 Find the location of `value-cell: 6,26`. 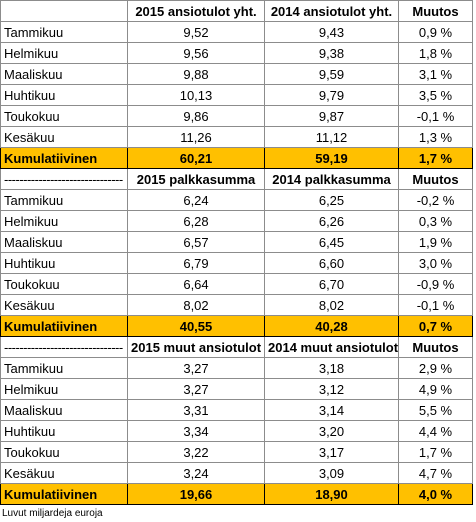

value-cell: 6,26 is located at coordinates (331, 221).